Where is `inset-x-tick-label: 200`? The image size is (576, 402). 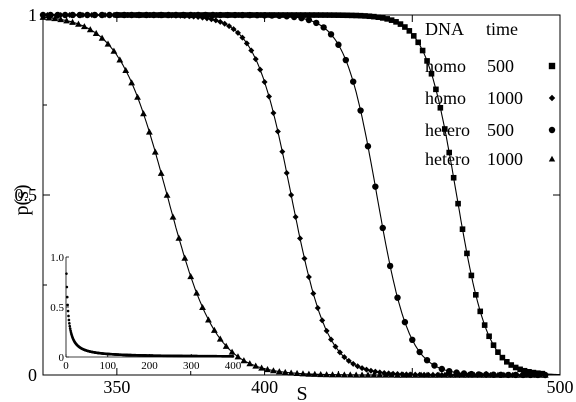
inset-x-tick-label: 200 is located at coordinates (149, 366).